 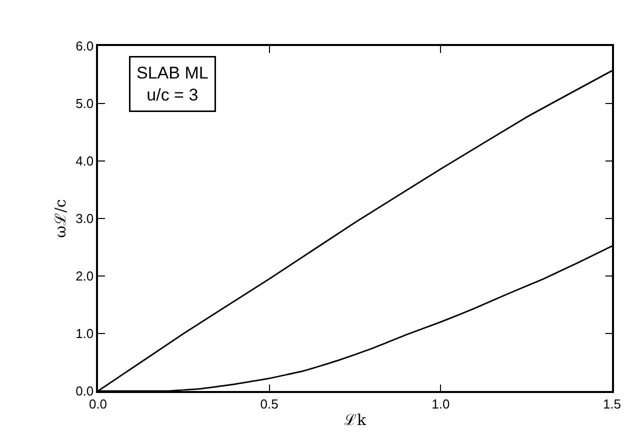 I want to click on y-tick-label: 4.0, so click(x=85, y=161).